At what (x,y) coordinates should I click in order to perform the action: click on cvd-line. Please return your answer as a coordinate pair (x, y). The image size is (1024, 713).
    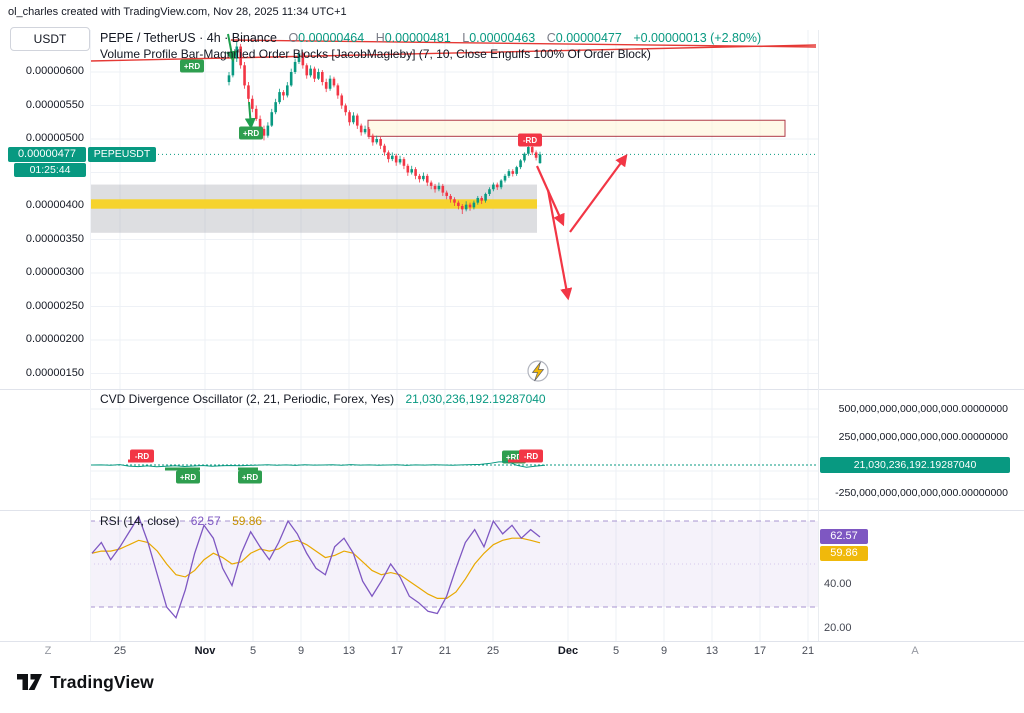
    Looking at the image, I should click on (318, 464).